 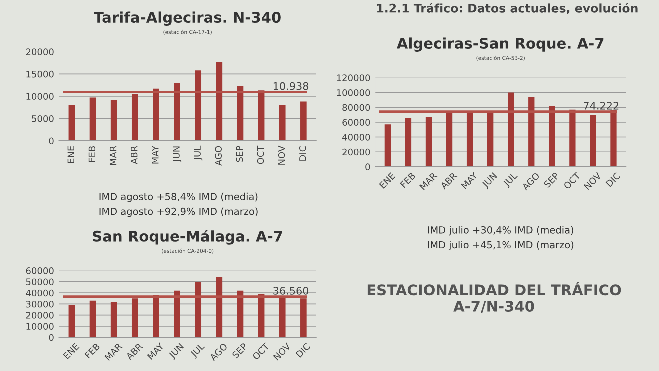 I want to click on x-tick-label: AGO, so click(x=218, y=156).